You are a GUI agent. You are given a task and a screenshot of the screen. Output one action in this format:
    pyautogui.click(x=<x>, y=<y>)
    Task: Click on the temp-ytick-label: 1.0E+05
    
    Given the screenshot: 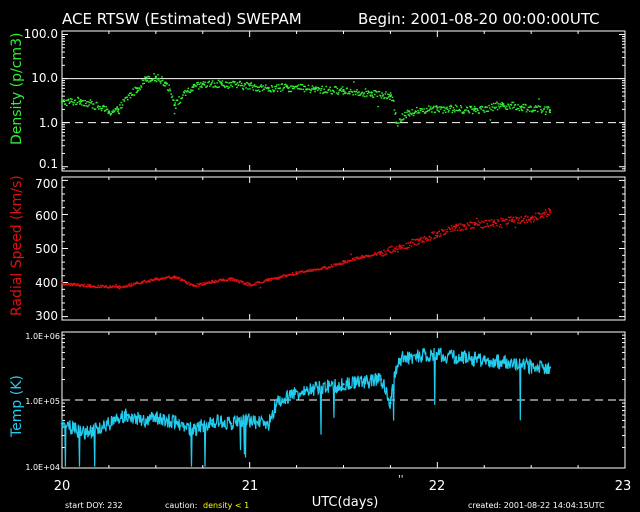 What is the action you would take?
    pyautogui.click(x=42, y=401)
    